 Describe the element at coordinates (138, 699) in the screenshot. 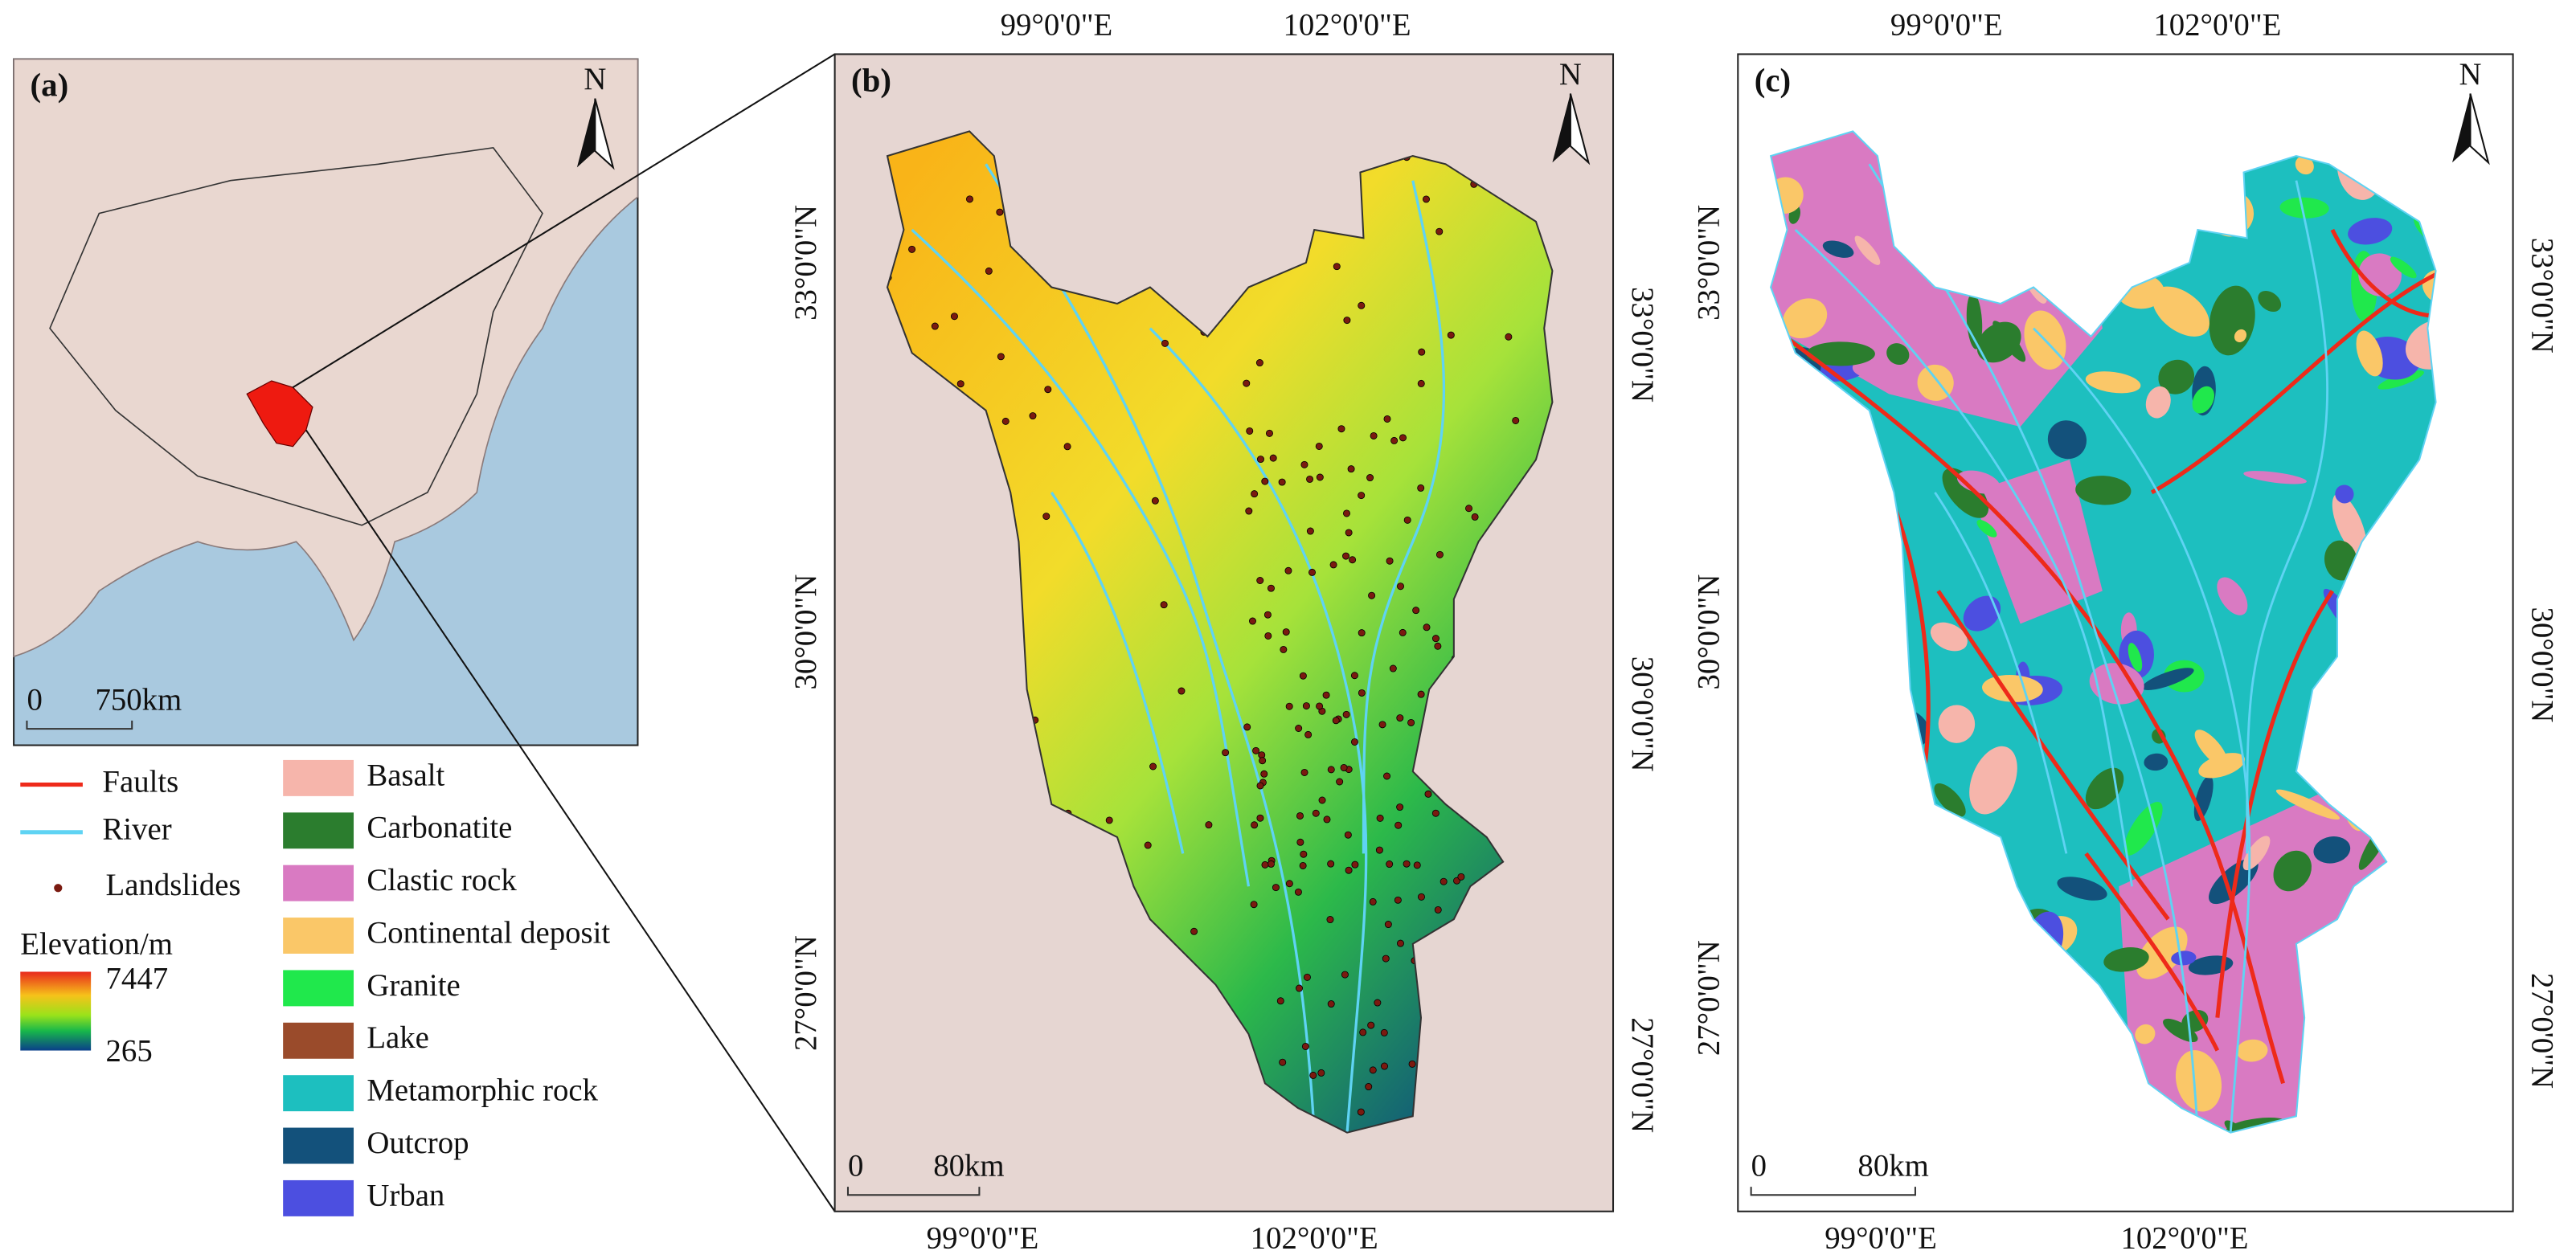

I see `scale-label: 750km` at that location.